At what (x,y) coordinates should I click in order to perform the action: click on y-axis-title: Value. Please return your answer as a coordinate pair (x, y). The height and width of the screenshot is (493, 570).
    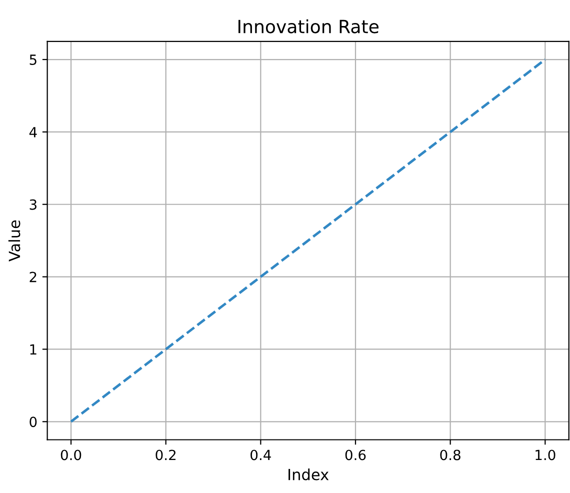
    Looking at the image, I should click on (14, 241).